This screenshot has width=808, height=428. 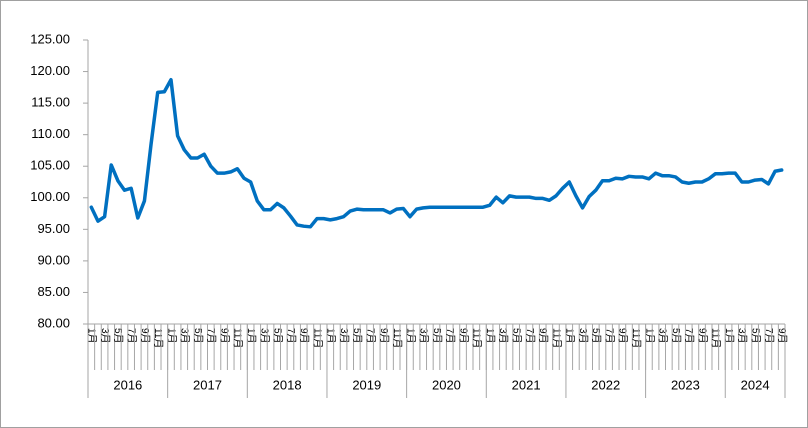 What do you see at coordinates (50, 196) in the screenshot?
I see `y-tick-label: 100.00` at bounding box center [50, 196].